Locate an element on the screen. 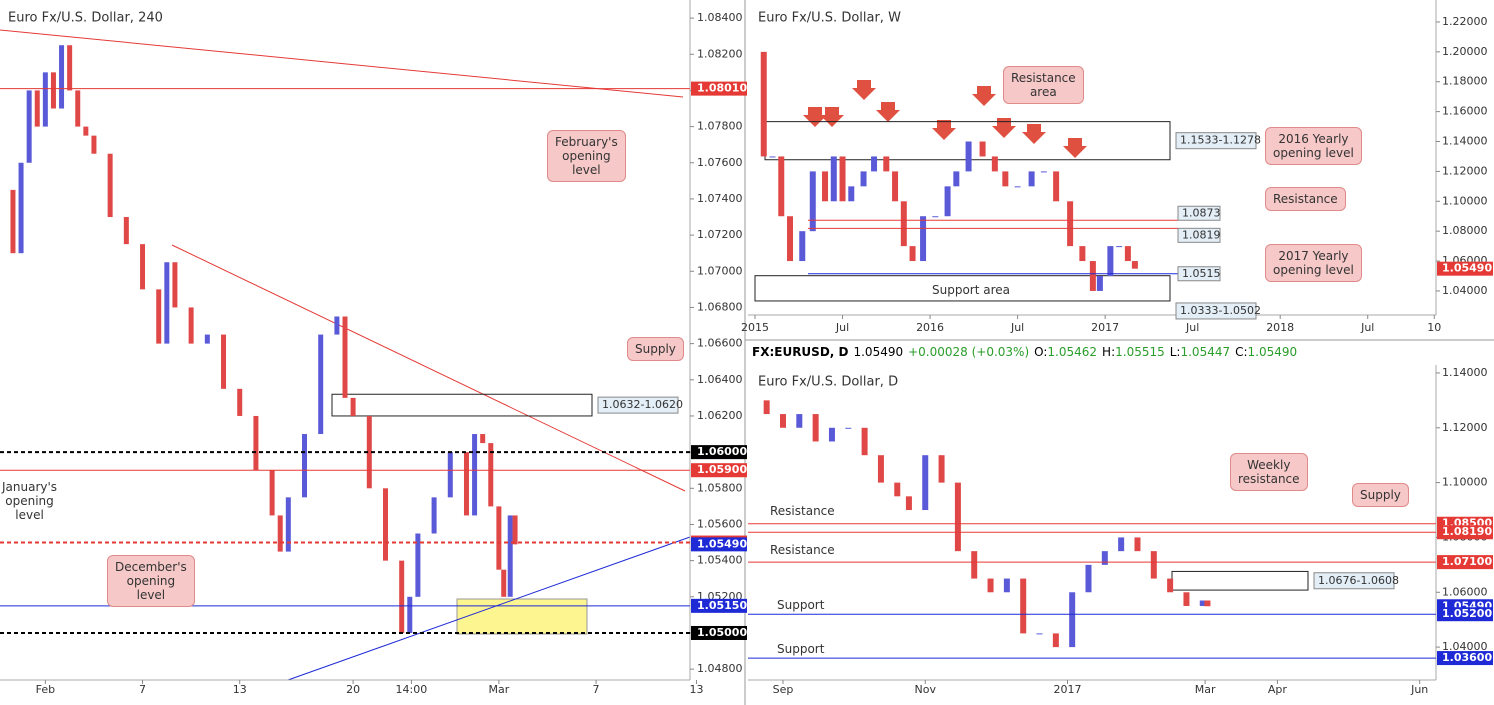 This screenshot has width=1494, height=705. header-item: O: is located at coordinates (1040, 352).